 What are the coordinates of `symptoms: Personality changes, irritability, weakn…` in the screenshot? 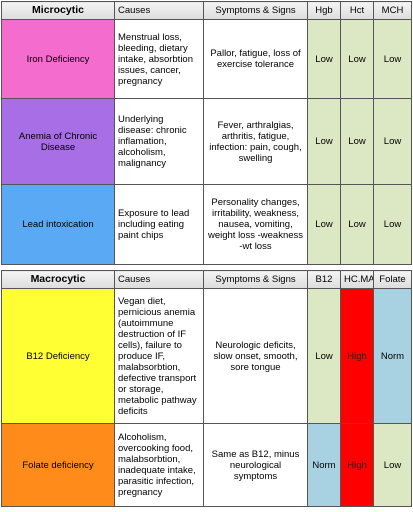 It's located at (255, 224).